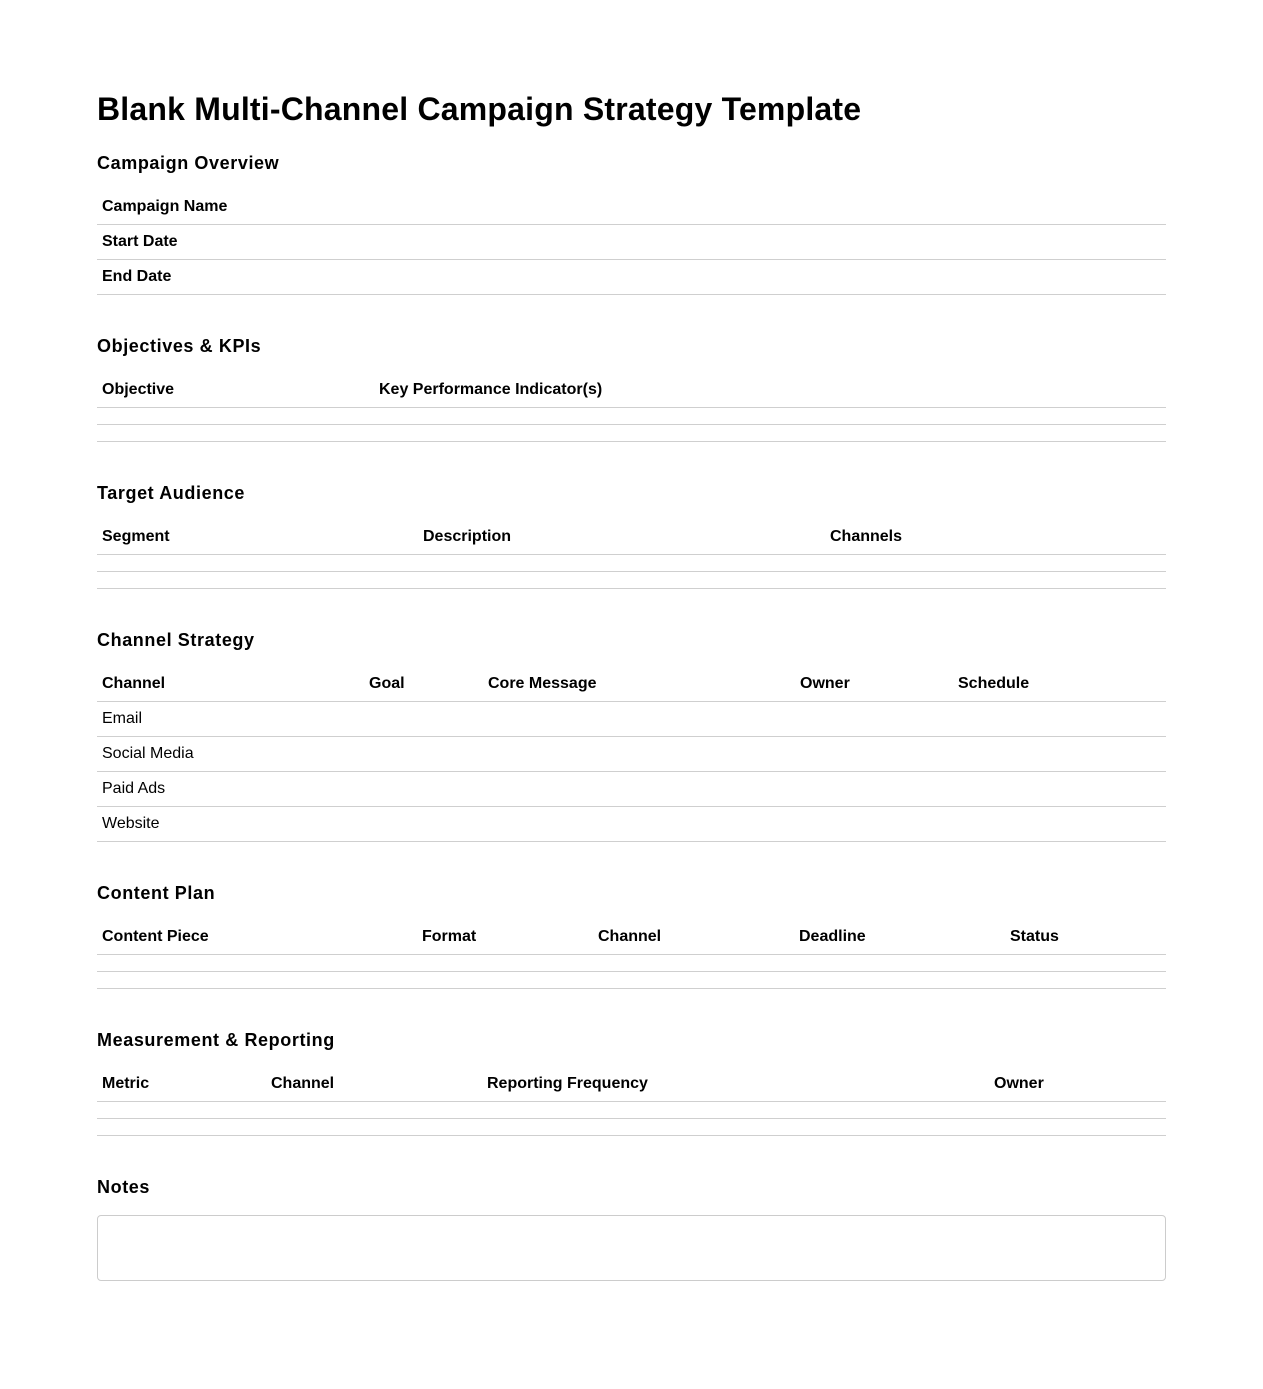 The width and height of the screenshot is (1263, 1389). Describe the element at coordinates (156, 893) in the screenshot. I see `section-heading: Content Plan` at that location.